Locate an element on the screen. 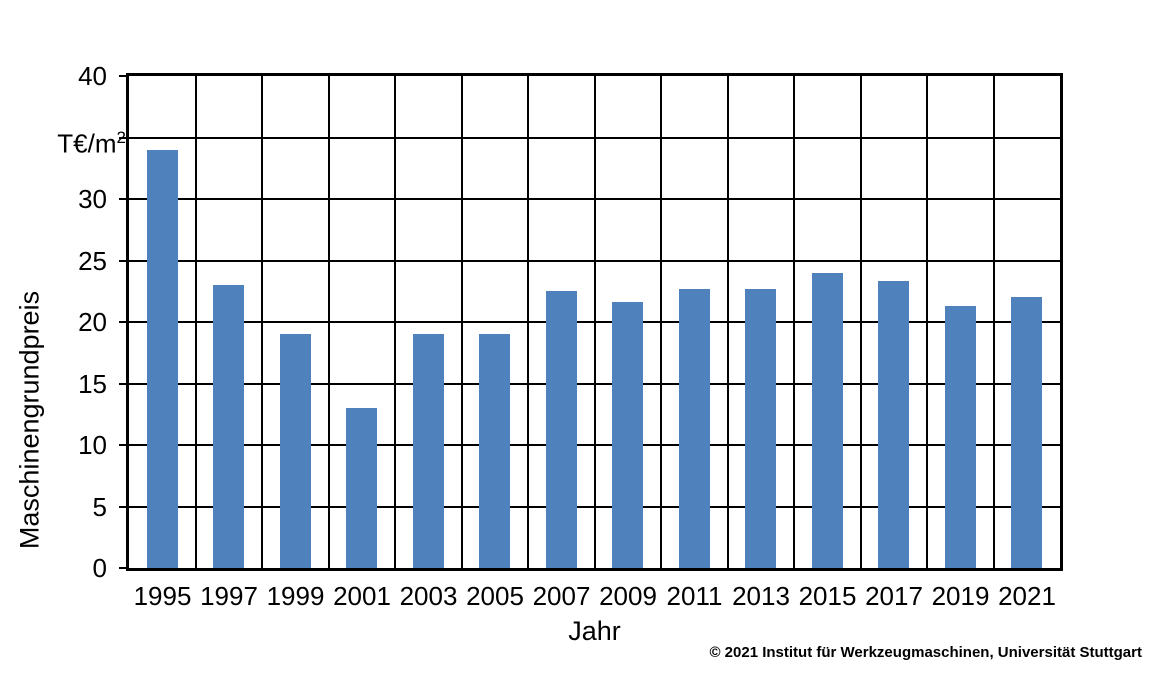 The height and width of the screenshot is (675, 1154). bar-2001 is located at coordinates (362, 488).